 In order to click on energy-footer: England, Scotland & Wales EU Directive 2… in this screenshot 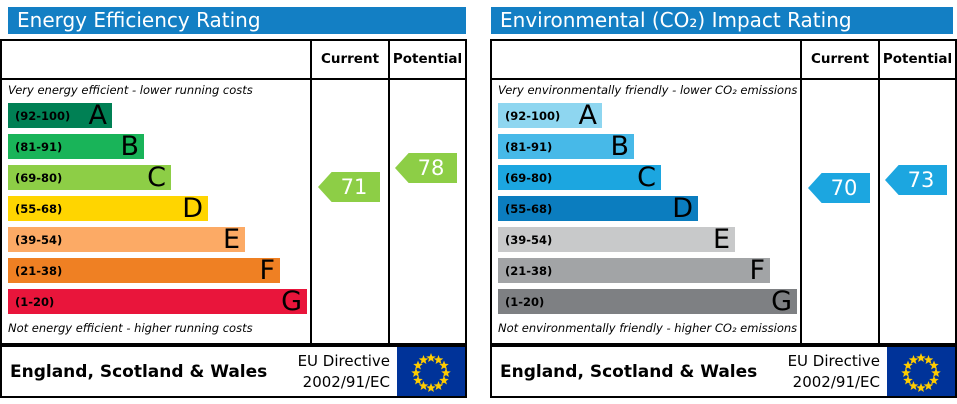, I will do `click(233, 371)`.